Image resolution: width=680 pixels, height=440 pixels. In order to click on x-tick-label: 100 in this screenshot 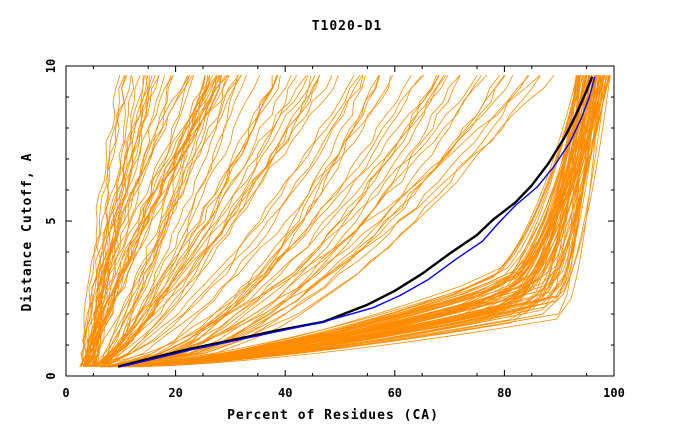, I will do `click(614, 393)`.